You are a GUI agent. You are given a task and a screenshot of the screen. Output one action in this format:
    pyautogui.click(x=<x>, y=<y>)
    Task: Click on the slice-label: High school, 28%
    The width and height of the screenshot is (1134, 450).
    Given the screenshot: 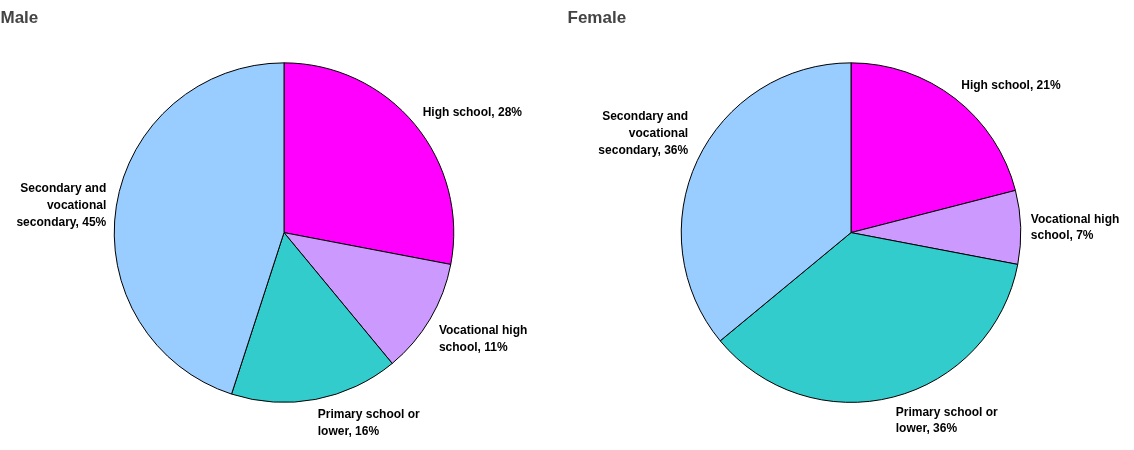 What is the action you would take?
    pyautogui.click(x=472, y=112)
    